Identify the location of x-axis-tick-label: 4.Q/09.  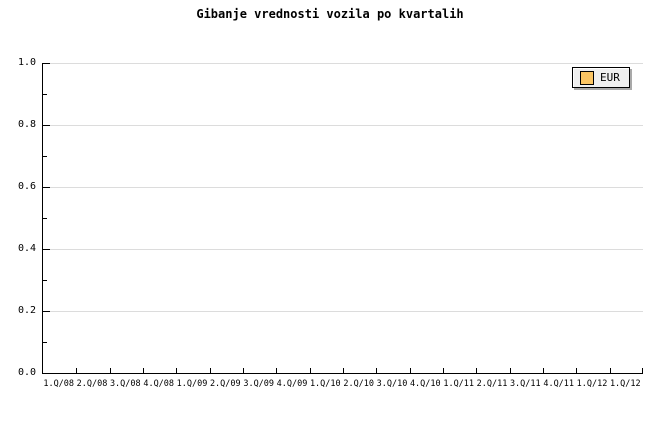
(292, 384).